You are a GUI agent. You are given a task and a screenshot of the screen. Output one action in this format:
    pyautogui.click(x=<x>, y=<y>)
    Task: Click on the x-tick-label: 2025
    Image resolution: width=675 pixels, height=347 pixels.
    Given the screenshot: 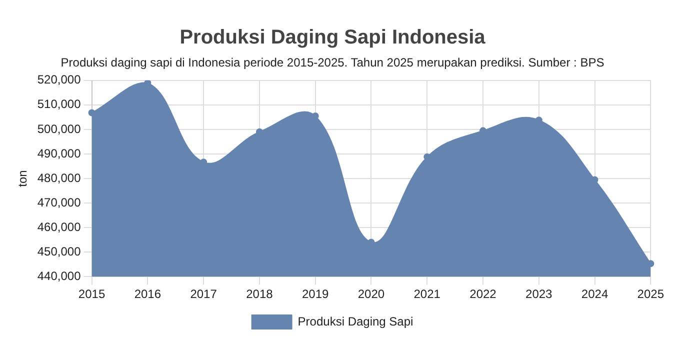 What is the action you would take?
    pyautogui.click(x=650, y=294)
    